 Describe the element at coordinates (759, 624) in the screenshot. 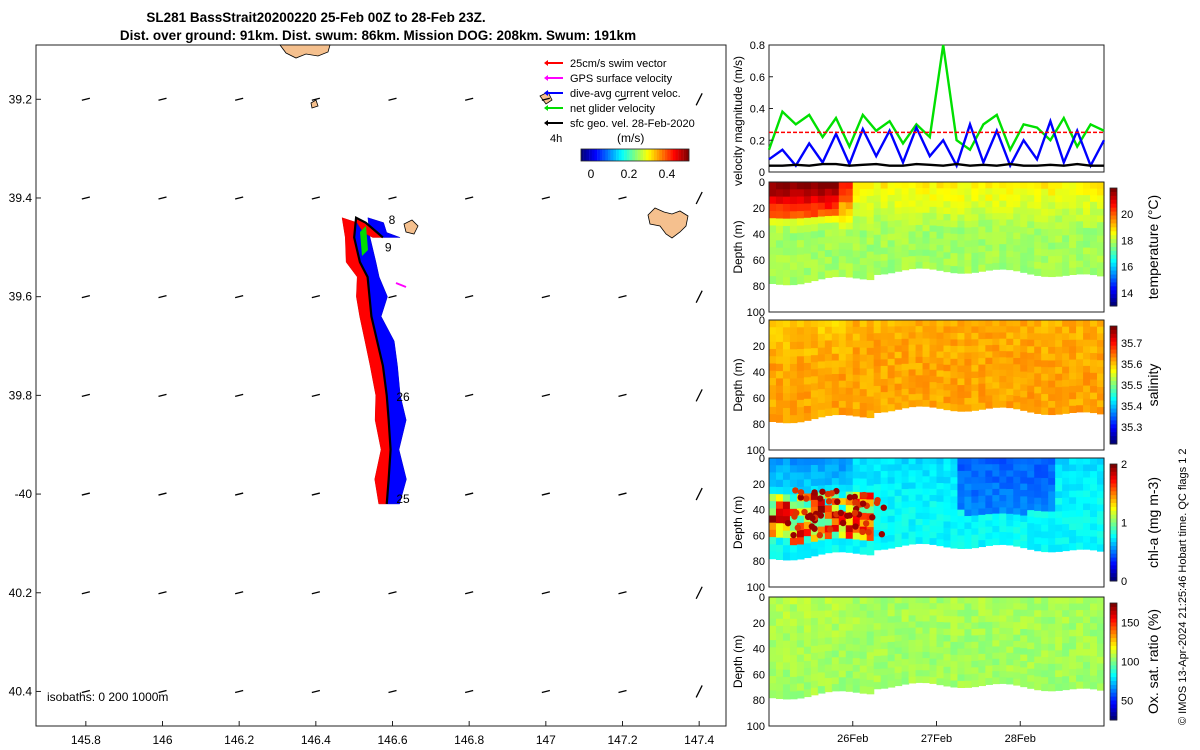

I see `y-tick-label: 20` at that location.